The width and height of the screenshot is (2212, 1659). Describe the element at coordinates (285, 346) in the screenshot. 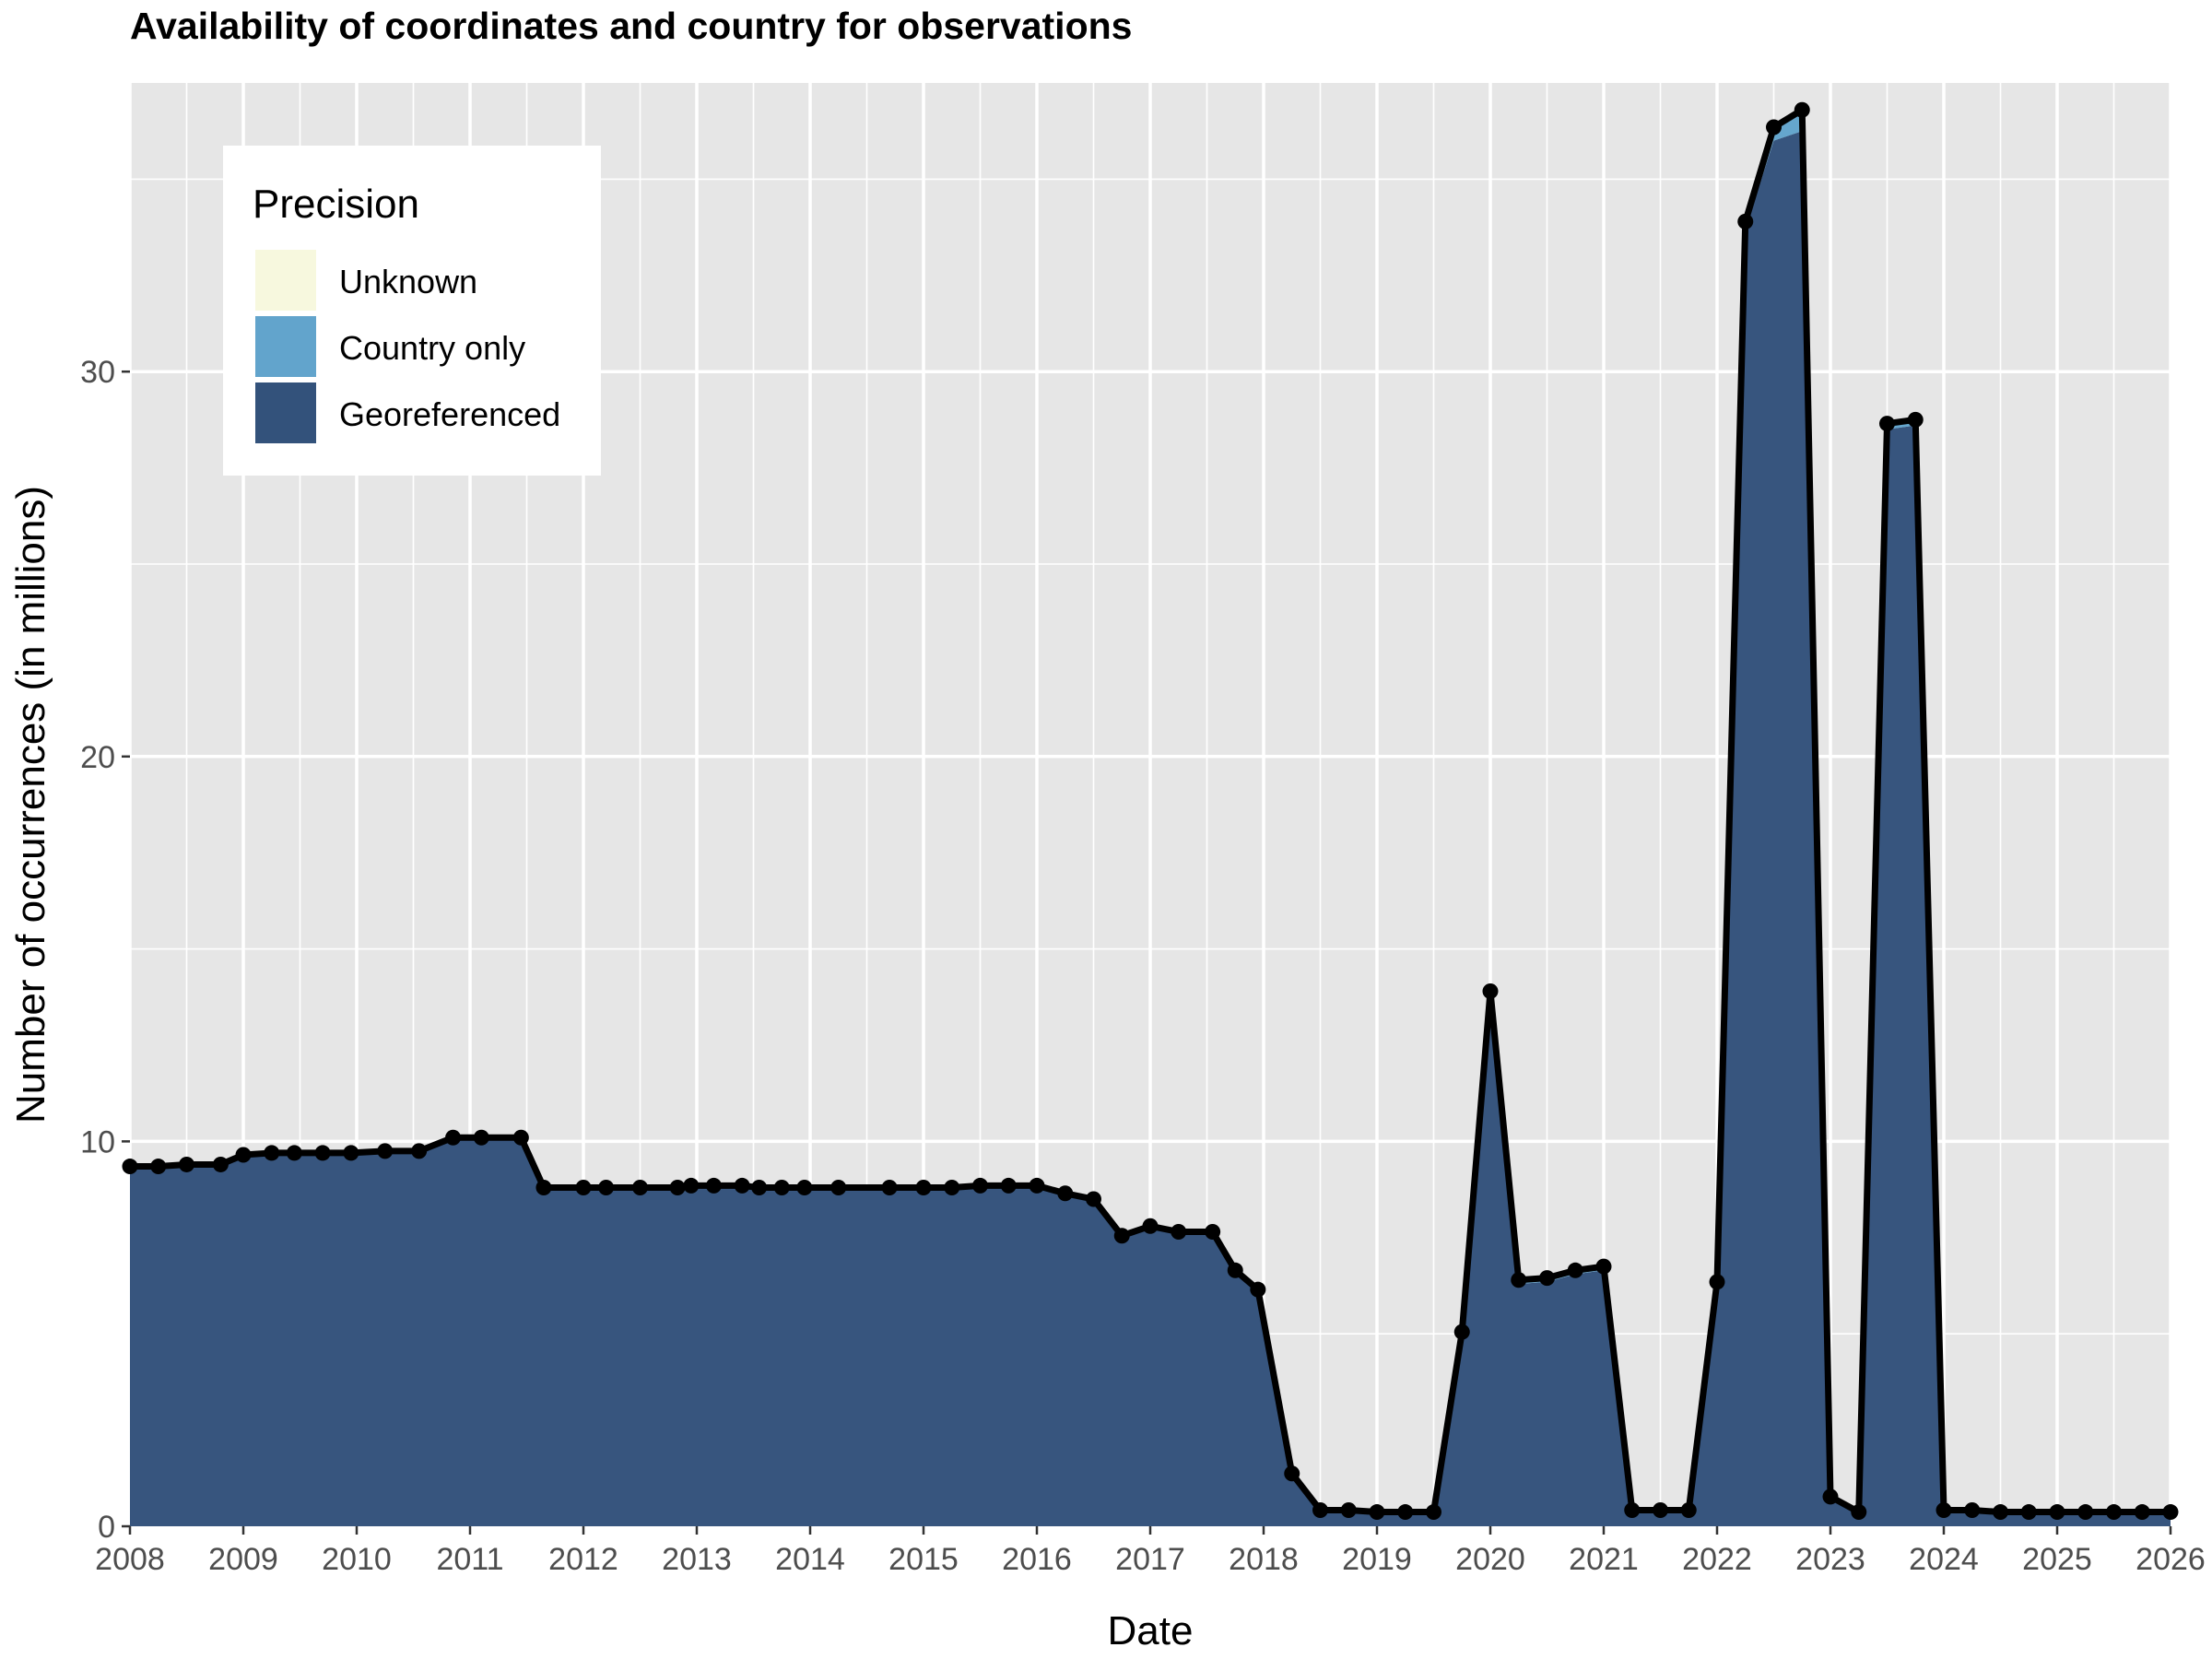

I see `legend-swatch-country-only` at that location.